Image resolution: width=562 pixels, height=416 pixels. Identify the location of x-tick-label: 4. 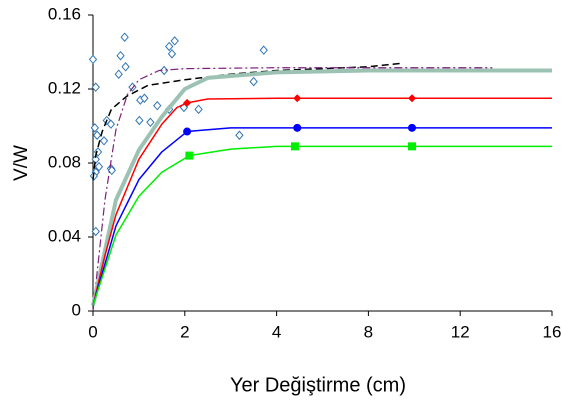
(276, 331).